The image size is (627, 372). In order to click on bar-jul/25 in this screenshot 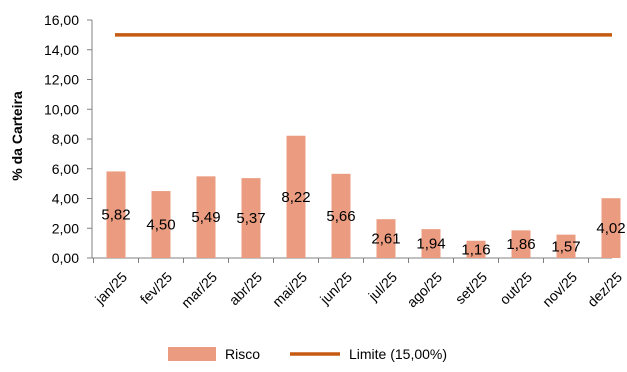, I will do `click(386, 238)`.